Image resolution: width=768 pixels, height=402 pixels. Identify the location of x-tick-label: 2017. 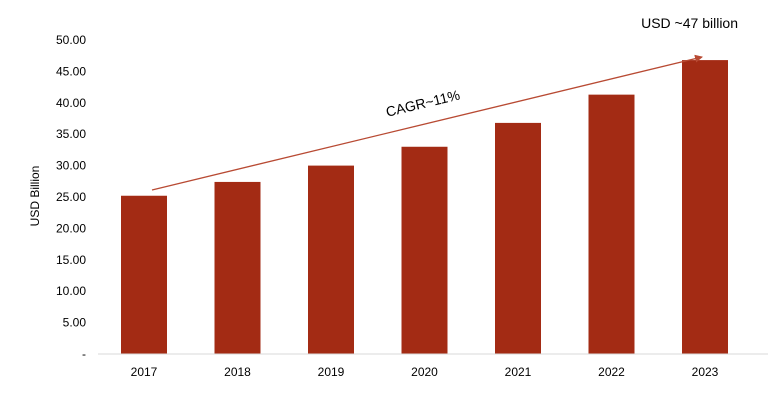
(144, 372).